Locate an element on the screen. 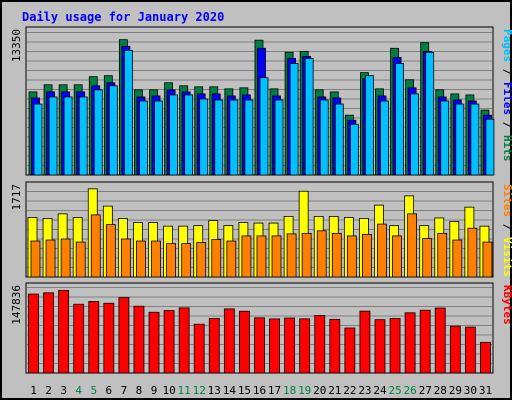 Image resolution: width=512 pixels, height=402 pixels. kbytes-legend-label: KBytes is located at coordinates (506, 305).